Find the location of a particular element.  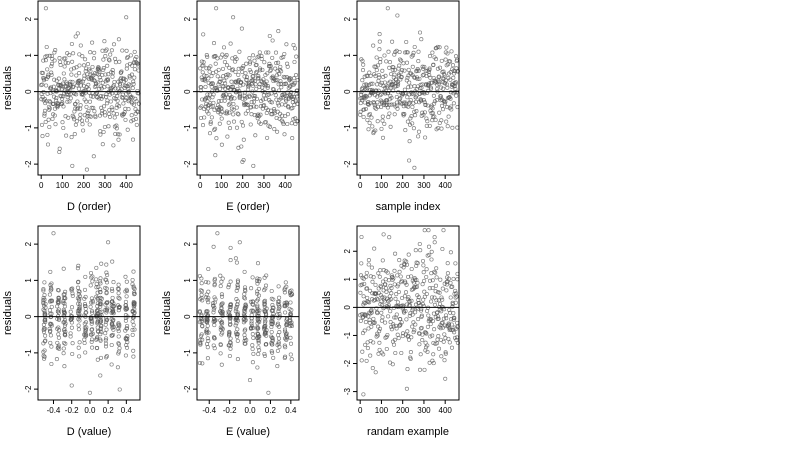

plot-box is located at coordinates (408, 313).